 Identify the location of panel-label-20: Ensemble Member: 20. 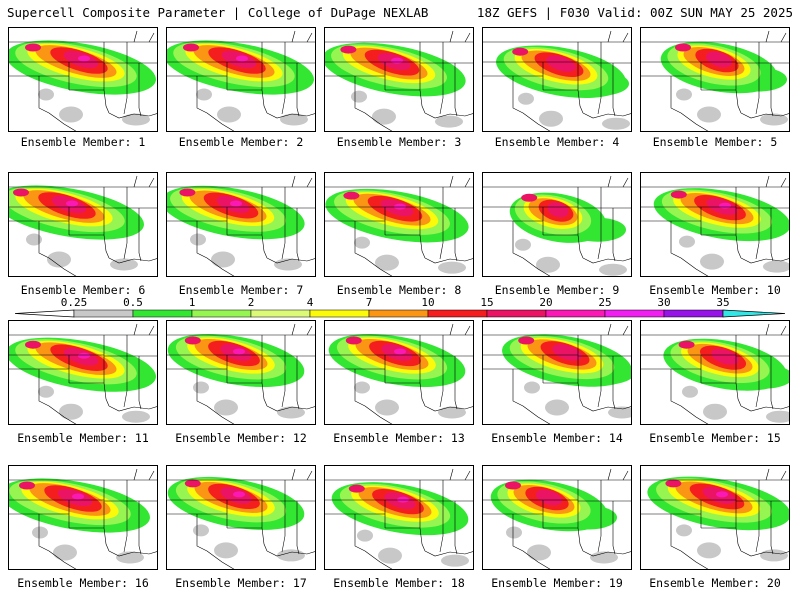
(715, 583).